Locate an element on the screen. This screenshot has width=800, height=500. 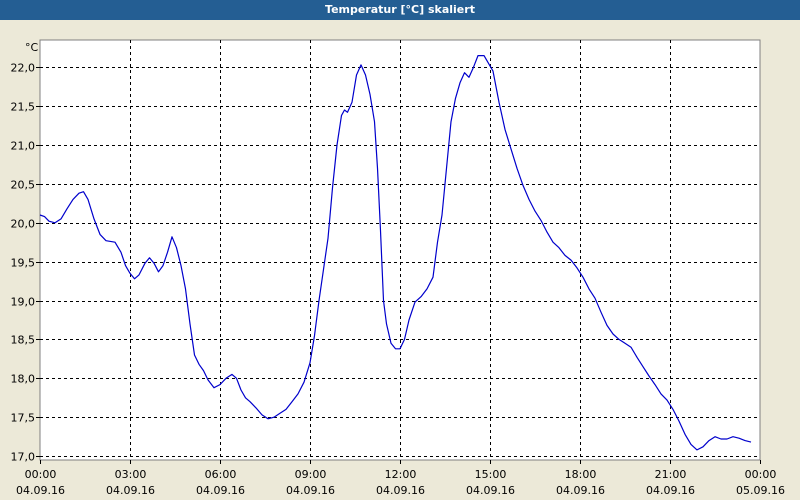
x-tick-time-label: 09:00 is located at coordinates (311, 474).